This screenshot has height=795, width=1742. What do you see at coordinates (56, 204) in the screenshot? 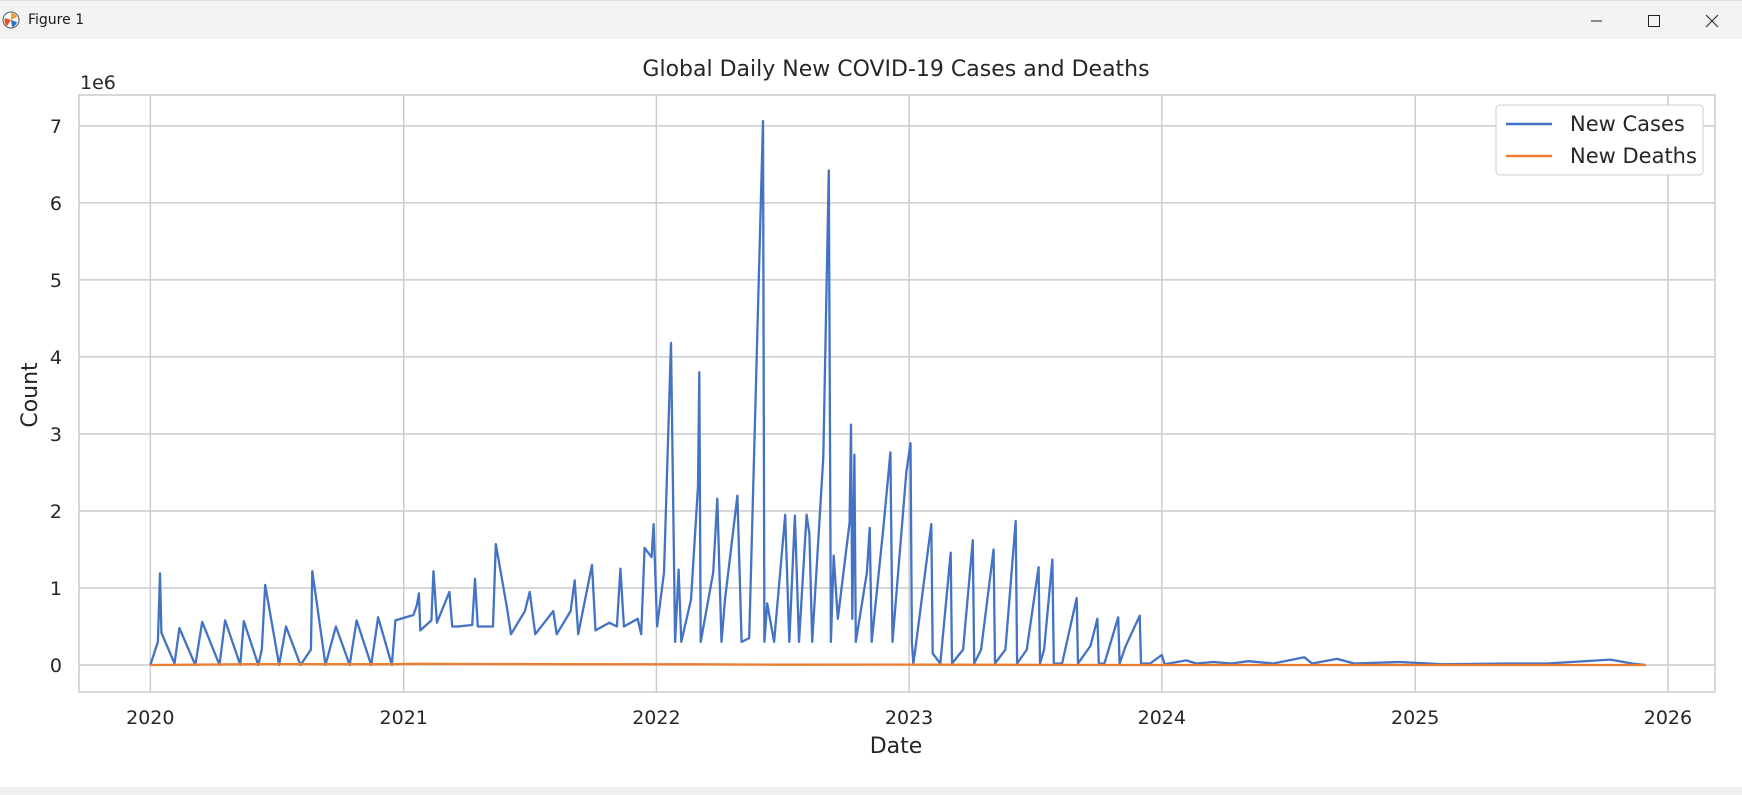
I see `y-tick-6: 6` at bounding box center [56, 204].